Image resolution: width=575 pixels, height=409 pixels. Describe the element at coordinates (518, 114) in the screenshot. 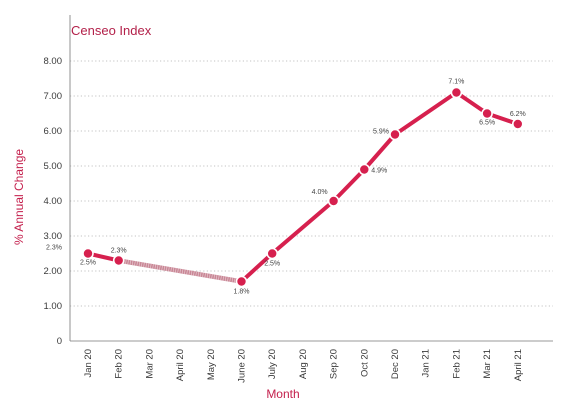

I see `data-label: 6.2%` at that location.